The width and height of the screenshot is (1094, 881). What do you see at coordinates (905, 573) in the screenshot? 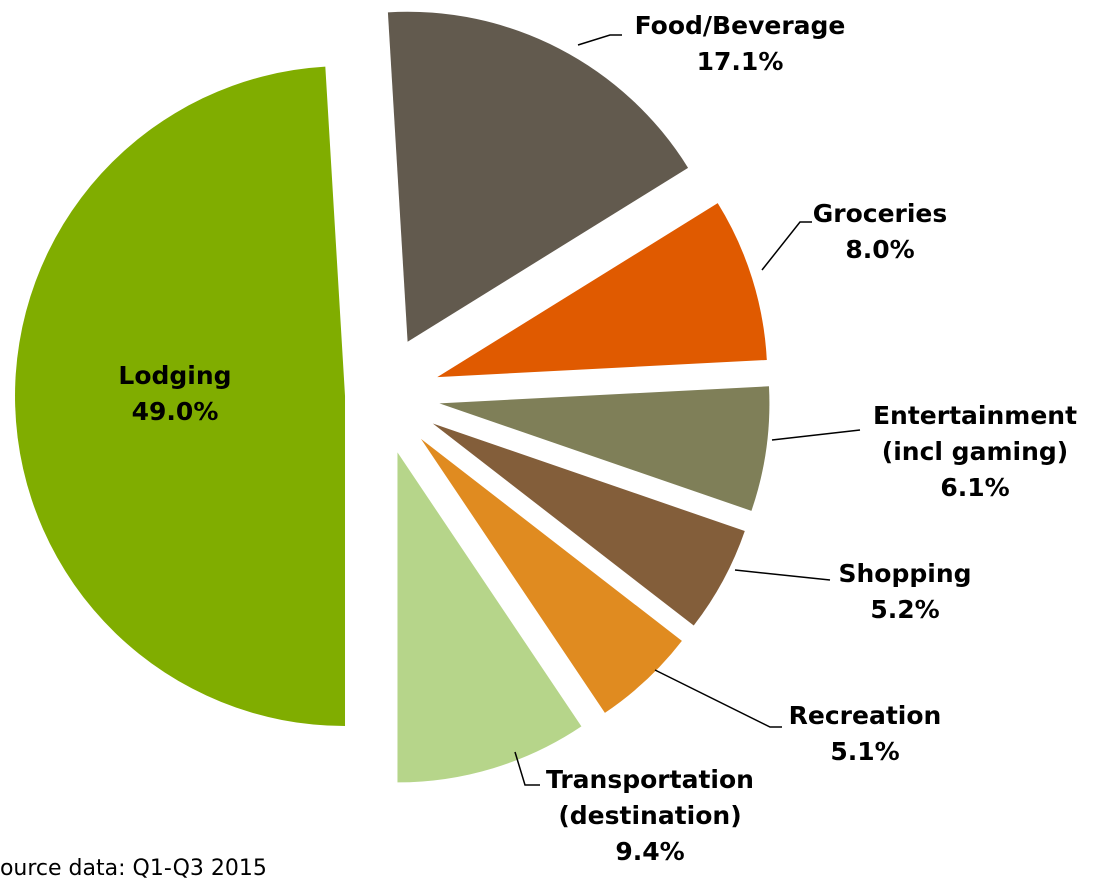
I see `category-label: Shopping` at bounding box center [905, 573].